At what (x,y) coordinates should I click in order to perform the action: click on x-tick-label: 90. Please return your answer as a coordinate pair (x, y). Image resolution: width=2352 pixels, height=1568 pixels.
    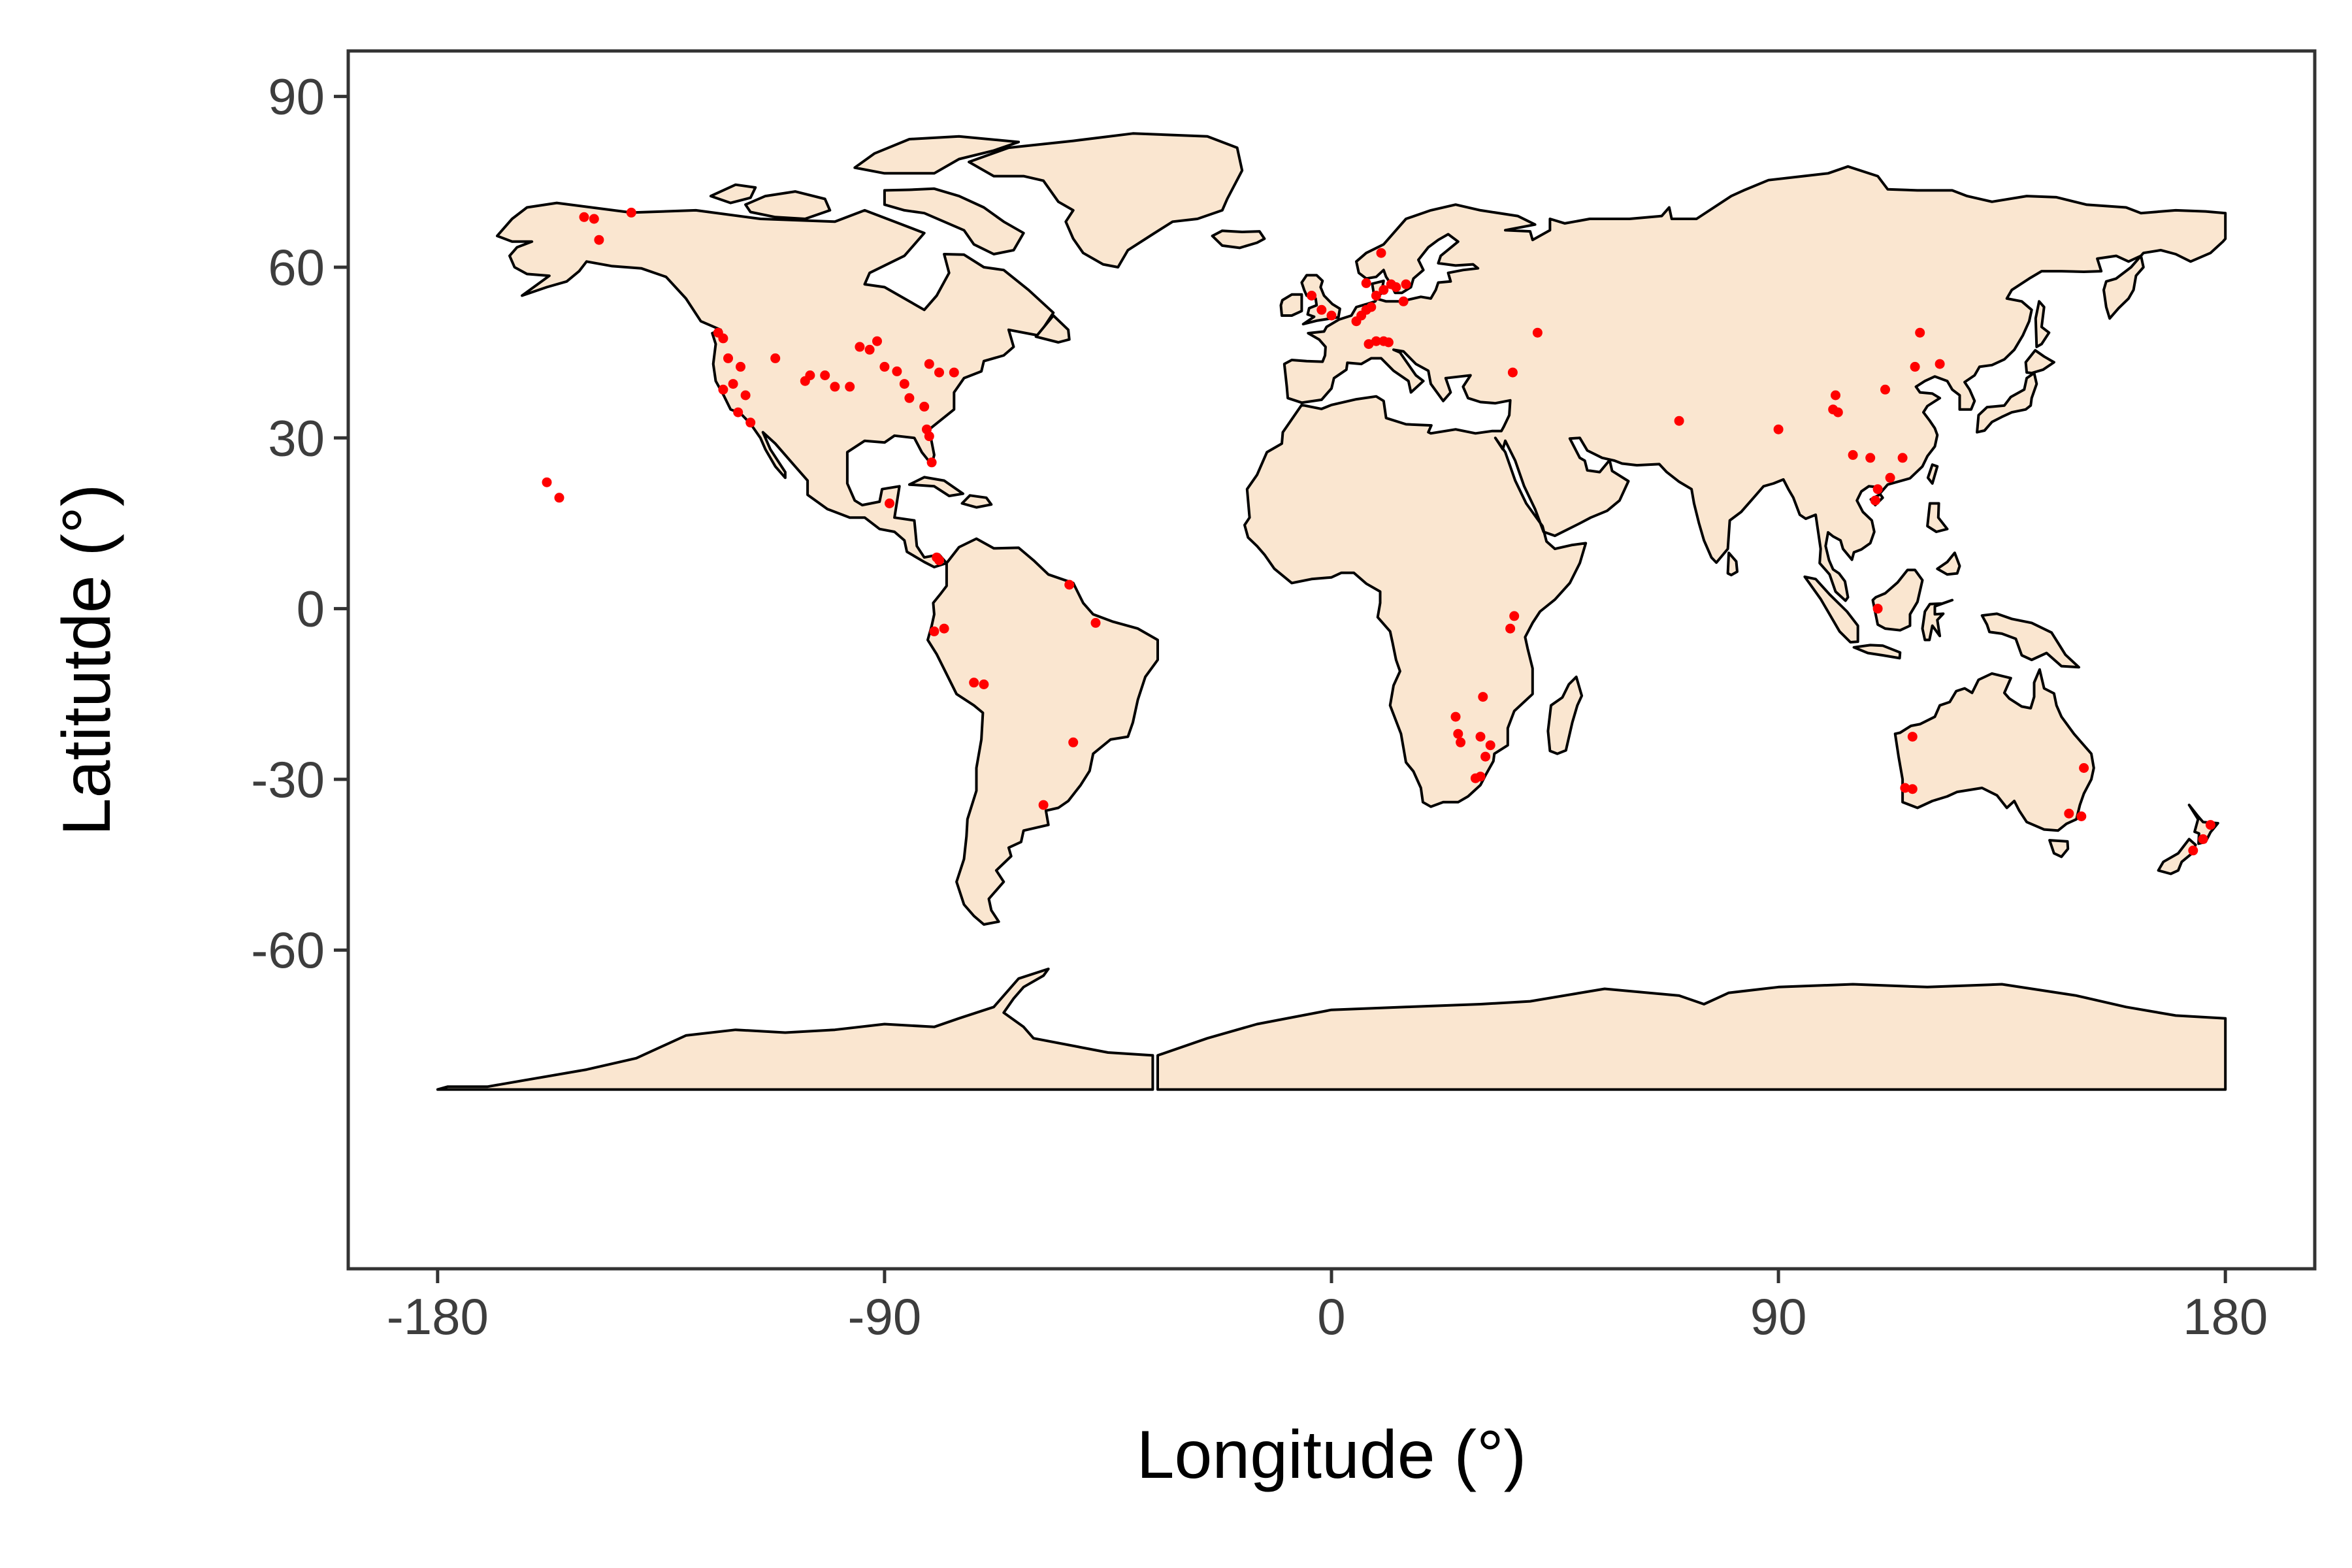
    Looking at the image, I should click on (1778, 1316).